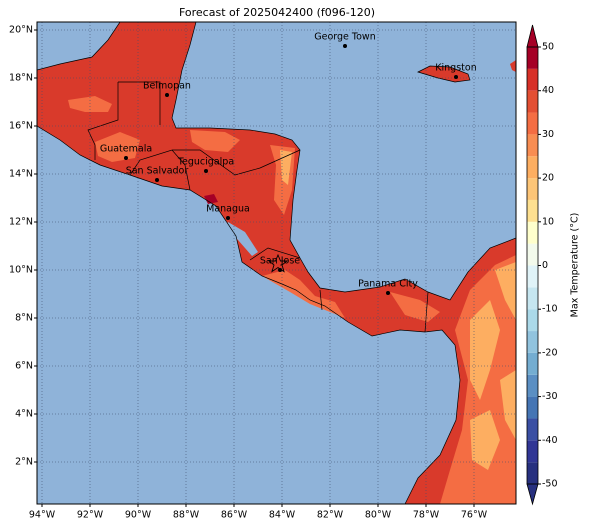 Image resolution: width=591 pixels, height=528 pixels. I want to click on city-label: Panama City, so click(388, 284).